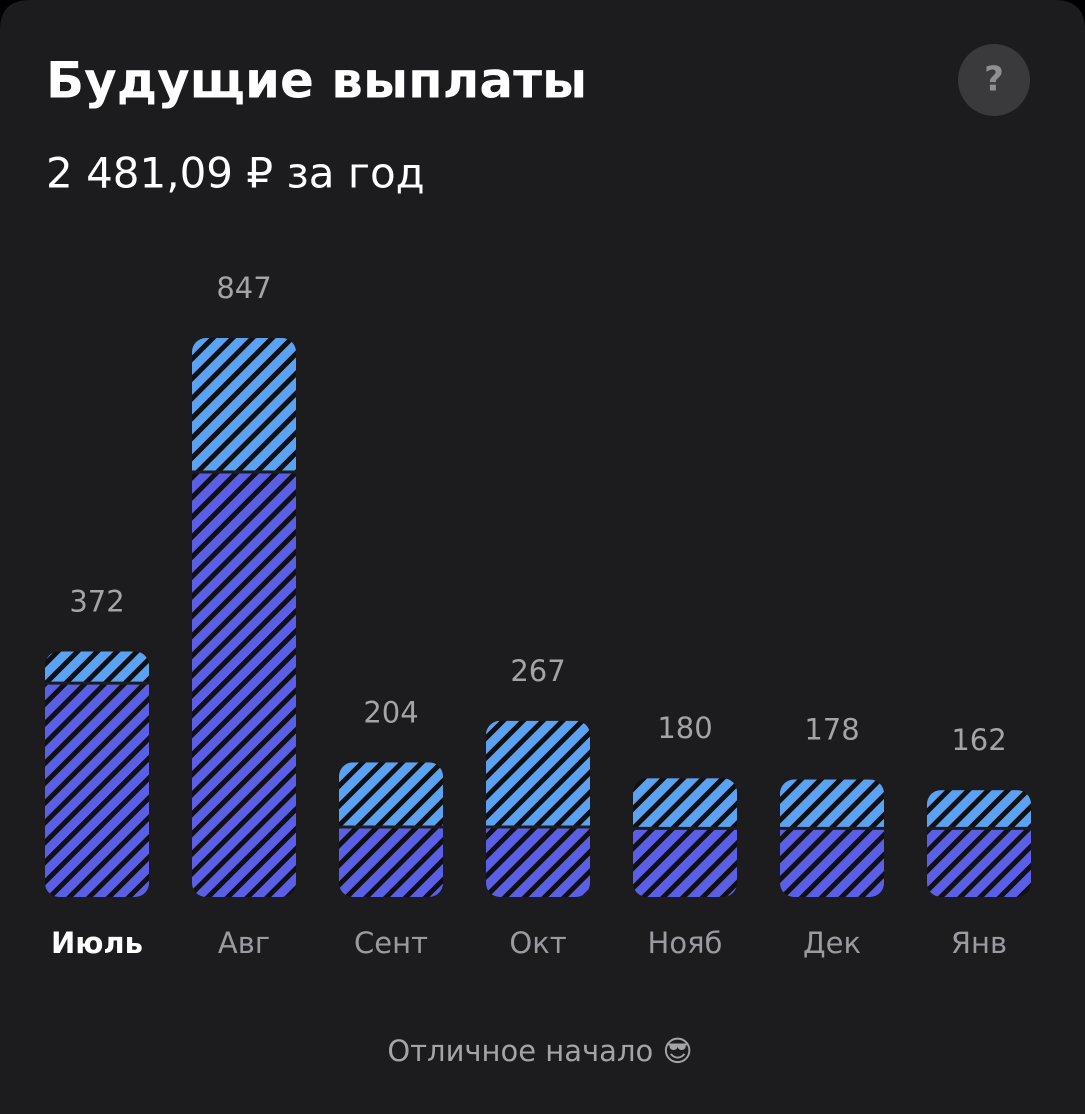 Image resolution: width=1085 pixels, height=1114 pixels. I want to click on x-tick-label: Сент, so click(391, 943).